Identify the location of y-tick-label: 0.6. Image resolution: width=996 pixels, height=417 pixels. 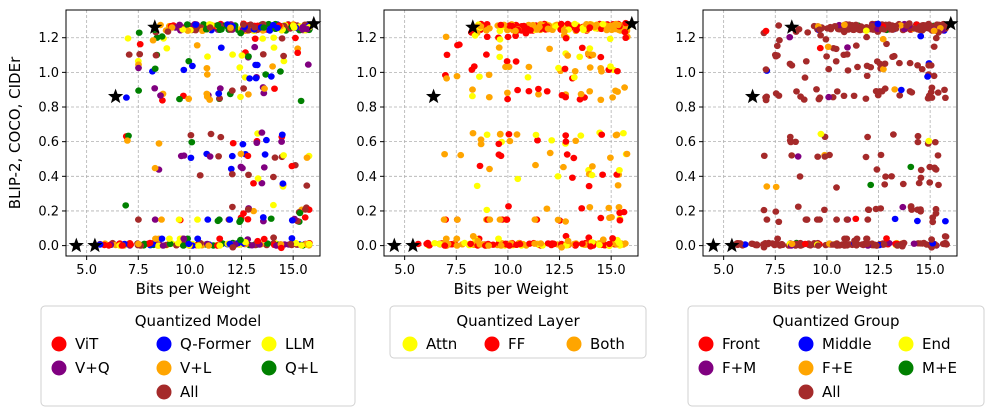
(366, 142).